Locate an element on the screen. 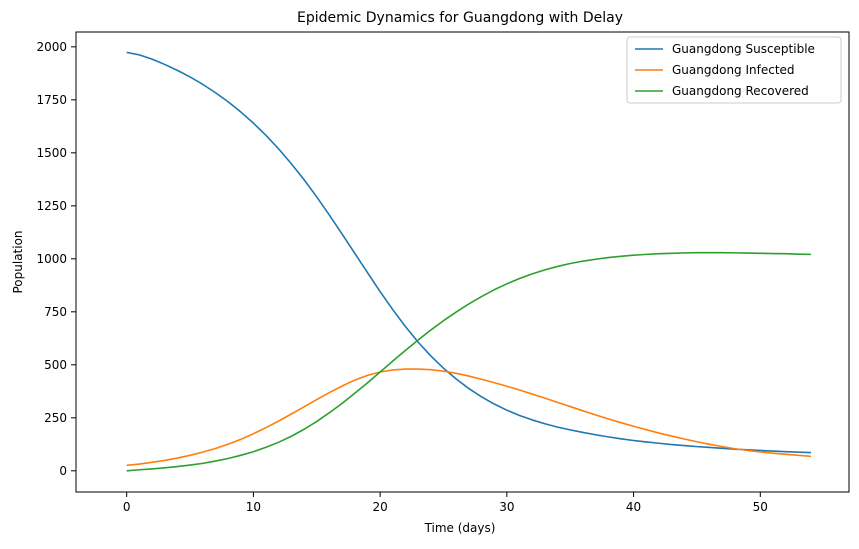 The height and width of the screenshot is (549, 859). legend-label-guangdong-recovered: Guangdong Recovered is located at coordinates (740, 91).